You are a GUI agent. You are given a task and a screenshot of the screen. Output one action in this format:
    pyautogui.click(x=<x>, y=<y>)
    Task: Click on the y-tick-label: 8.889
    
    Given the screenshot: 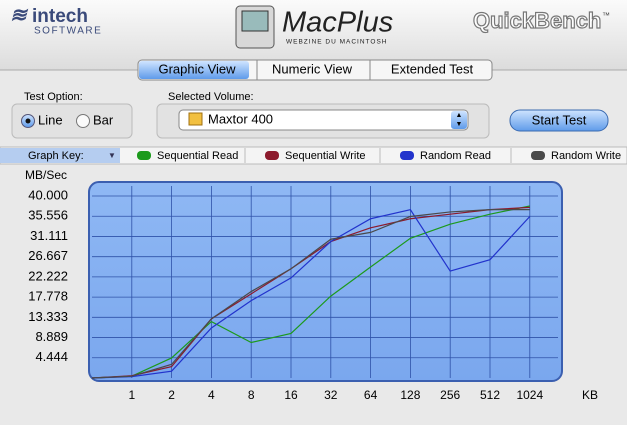 What is the action you would take?
    pyautogui.click(x=51, y=336)
    